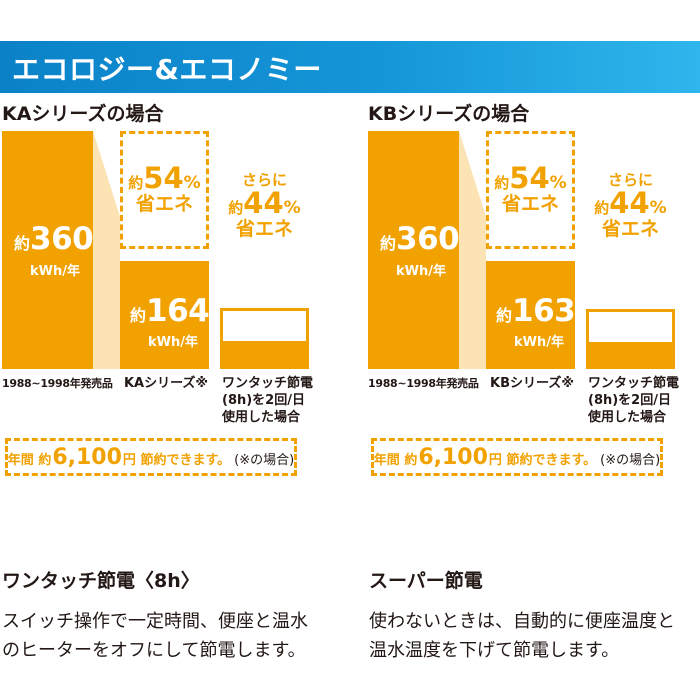  What do you see at coordinates (170, 311) in the screenshot?
I see `series-value-label: 約164` at bounding box center [170, 311].